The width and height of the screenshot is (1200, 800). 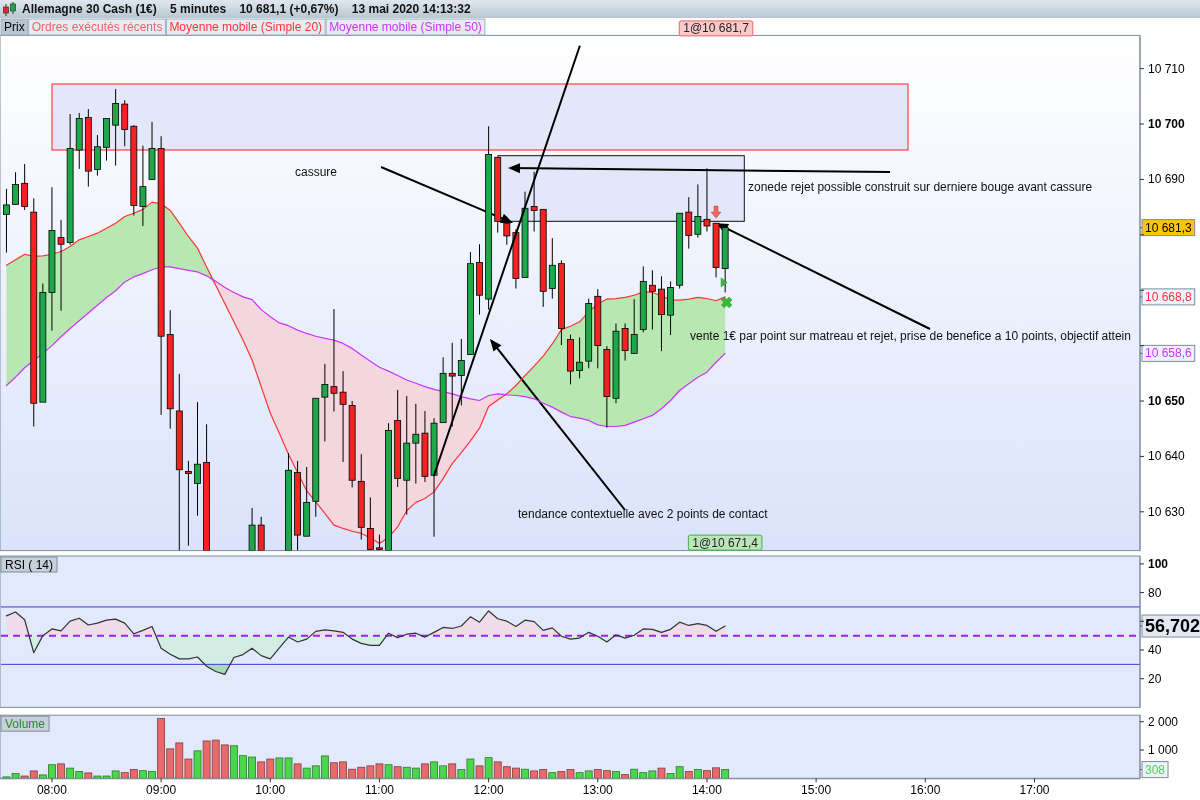 What do you see at coordinates (920, 187) in the screenshot?
I see `annotation: zonede rejet possible construit sur derniere bouge avant cassure` at bounding box center [920, 187].